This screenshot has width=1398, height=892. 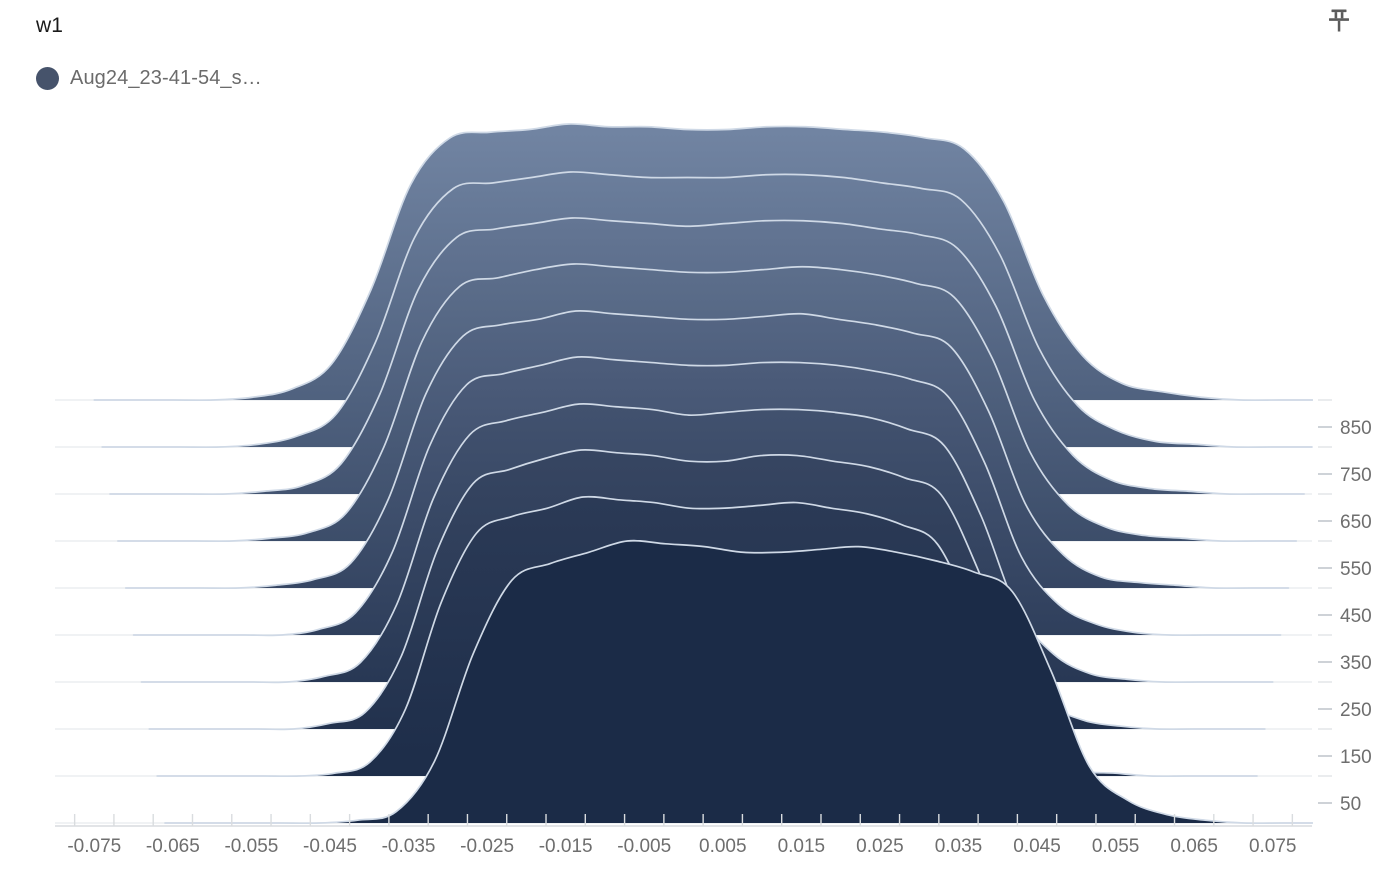 What do you see at coordinates (1356, 663) in the screenshot?
I see `y-axis-tick-label: 350` at bounding box center [1356, 663].